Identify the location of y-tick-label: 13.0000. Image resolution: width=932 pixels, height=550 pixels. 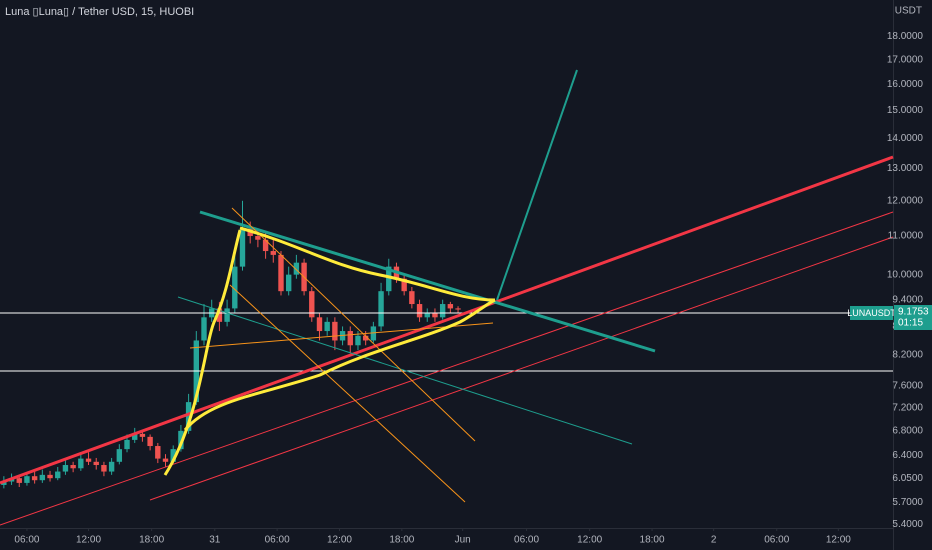
(905, 168).